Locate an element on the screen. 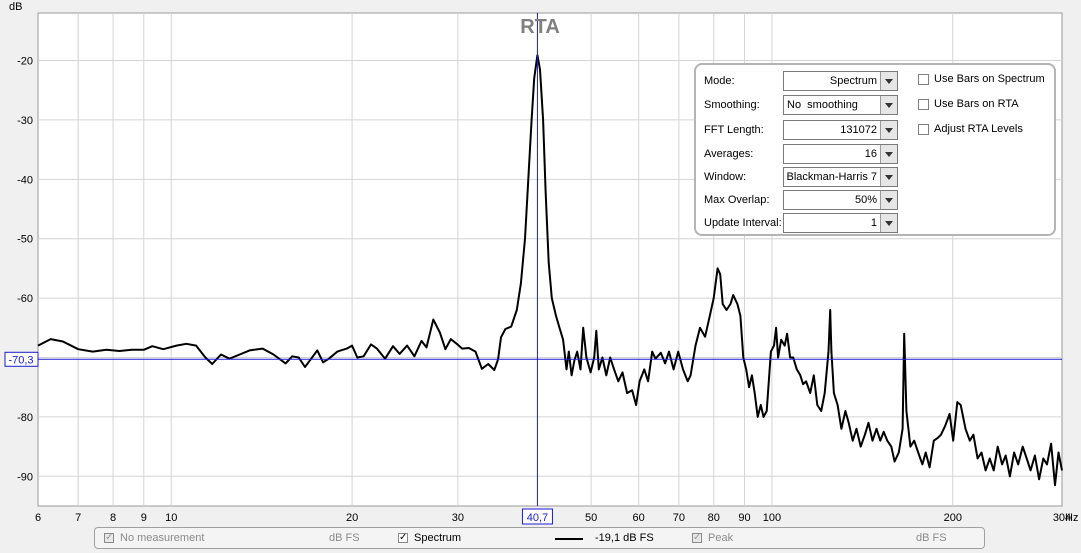 The width and height of the screenshot is (1081, 553). x-tick-label: 90 is located at coordinates (744, 518).